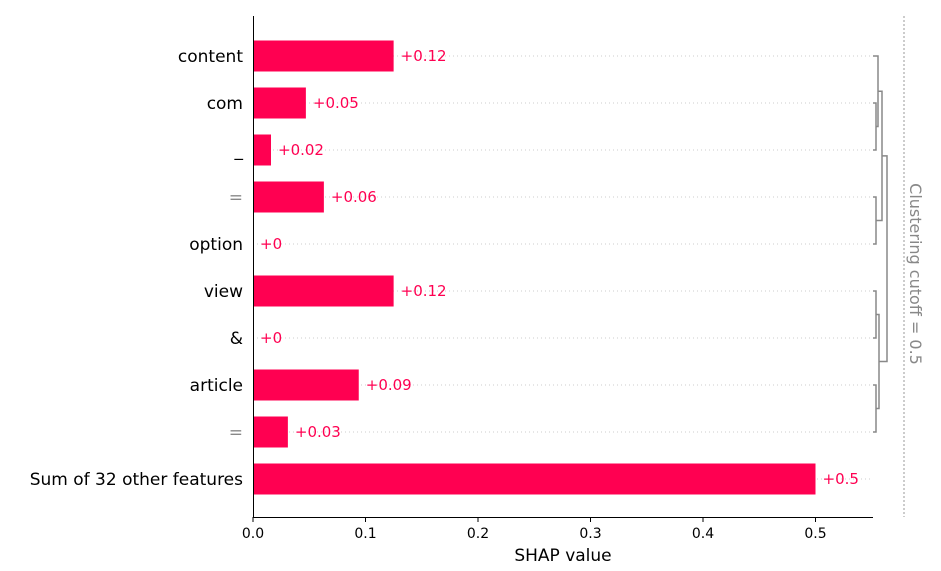 This screenshot has height=571, width=941. Describe the element at coordinates (236, 339) in the screenshot. I see `category-label: &` at that location.